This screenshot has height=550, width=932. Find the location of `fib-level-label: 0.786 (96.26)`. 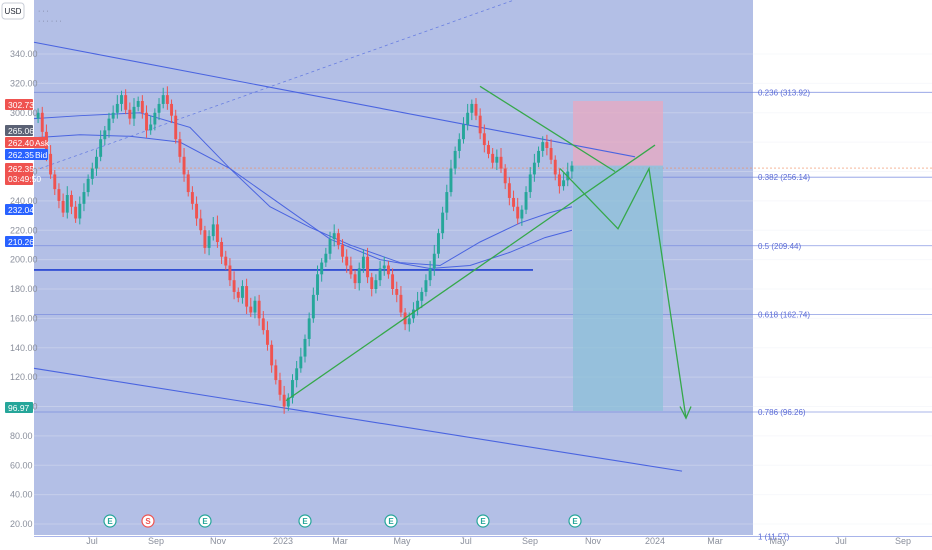

fib-level-label: 0.786 (96.26) is located at coordinates (782, 412).